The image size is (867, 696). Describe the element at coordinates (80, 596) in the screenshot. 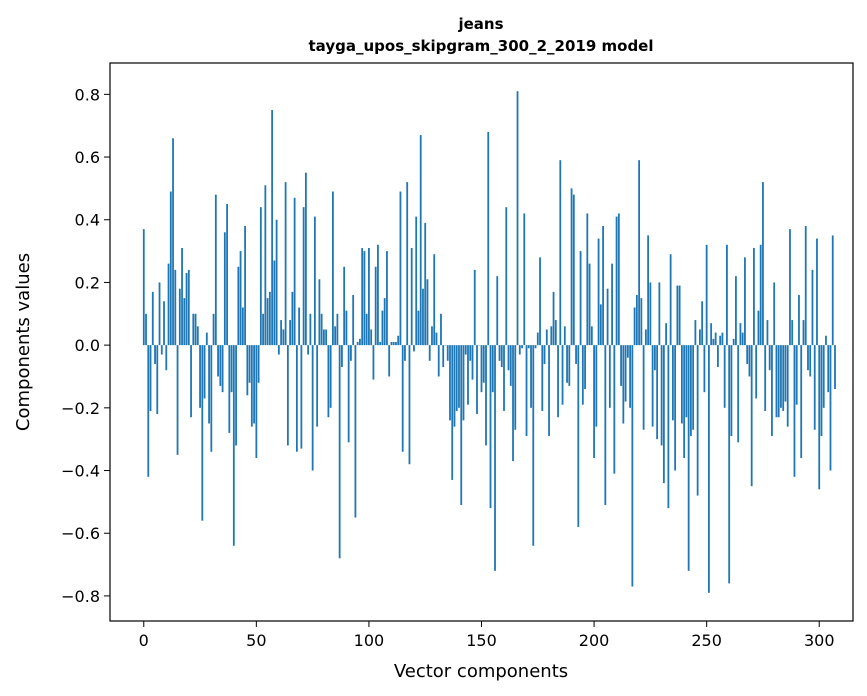

I see `y-tick-label-0: −0.8` at that location.